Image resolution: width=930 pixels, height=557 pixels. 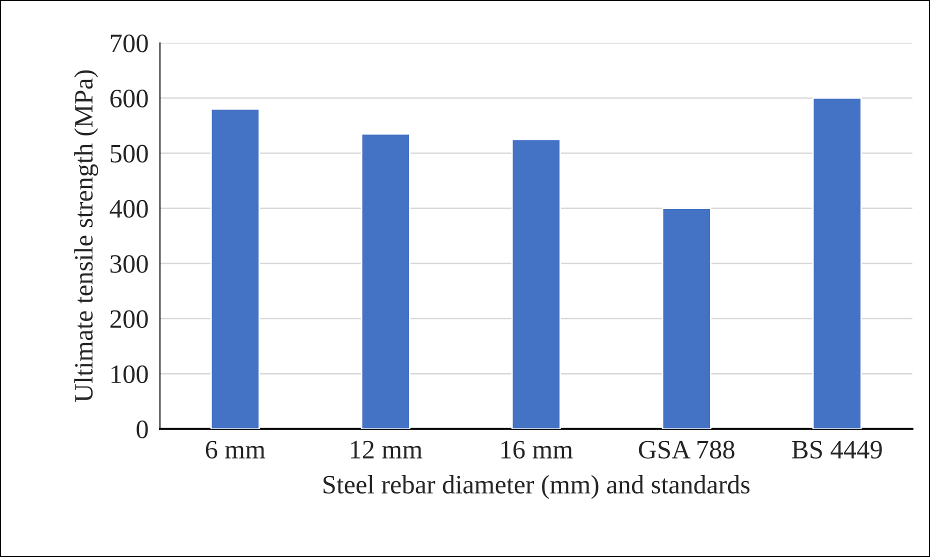 I want to click on x-tick-label: BS 4449, so click(x=837, y=449).